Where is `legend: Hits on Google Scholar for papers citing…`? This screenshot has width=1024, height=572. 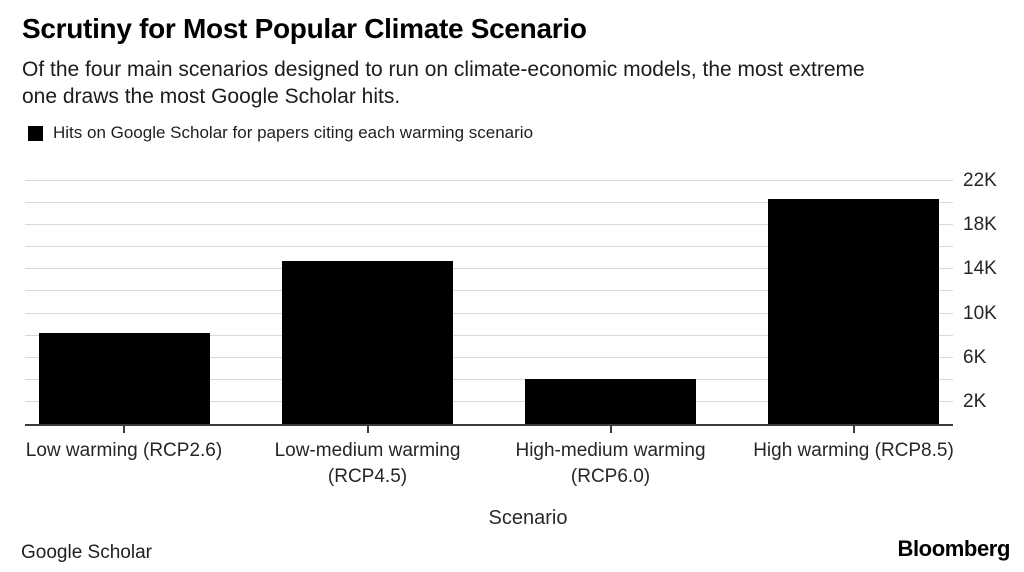 legend: Hits on Google Scholar for papers citing… is located at coordinates (280, 133).